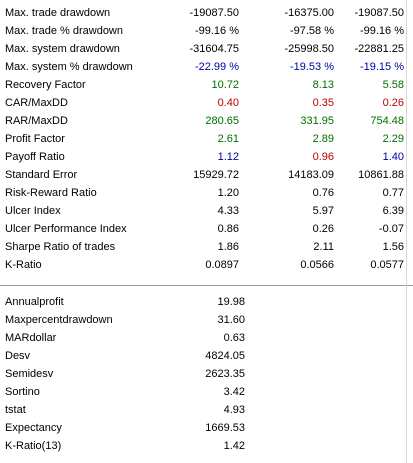 This screenshot has width=413, height=463. Describe the element at coordinates (381, 31) in the screenshot. I see `stat-value-col3: -99.16 %` at that location.